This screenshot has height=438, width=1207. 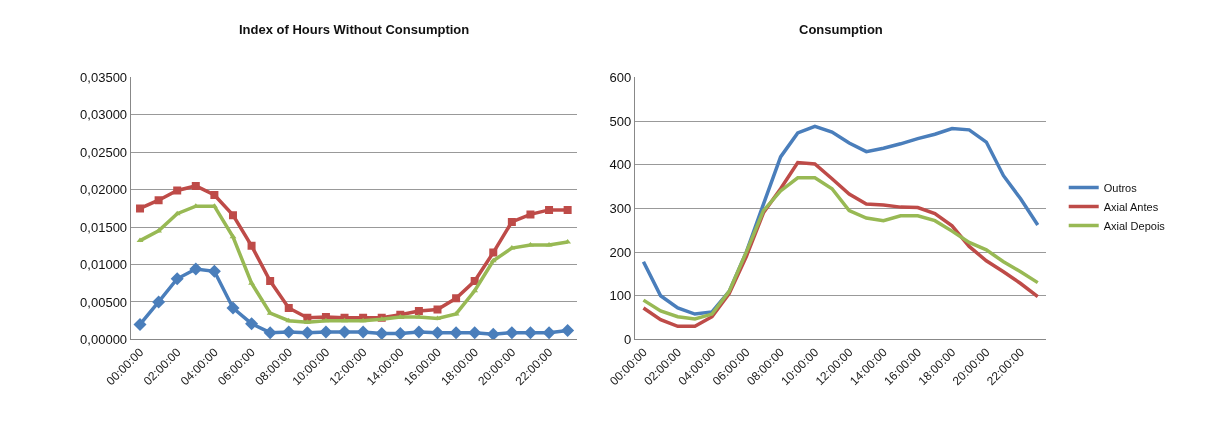 I want to click on y-tick-label: 600, so click(x=620, y=77).